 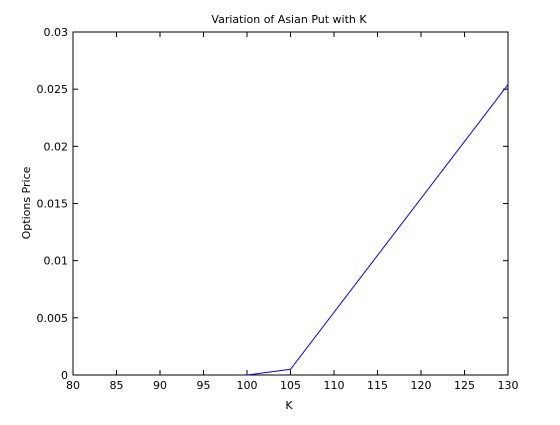 I want to click on y-tick-label: 0.015, so click(x=53, y=204).